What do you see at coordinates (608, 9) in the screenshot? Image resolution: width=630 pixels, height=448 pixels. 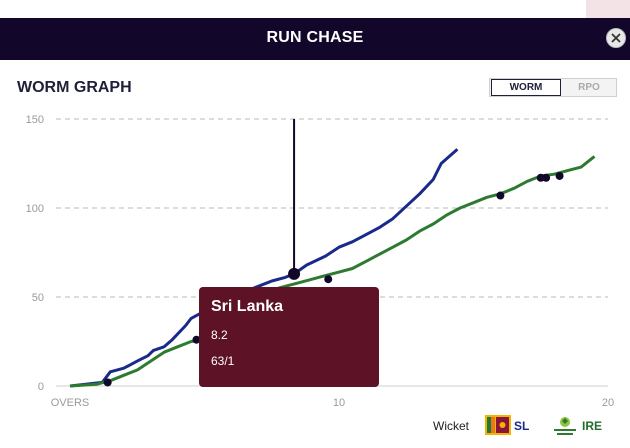 I see `top-accent-tab` at bounding box center [608, 9].